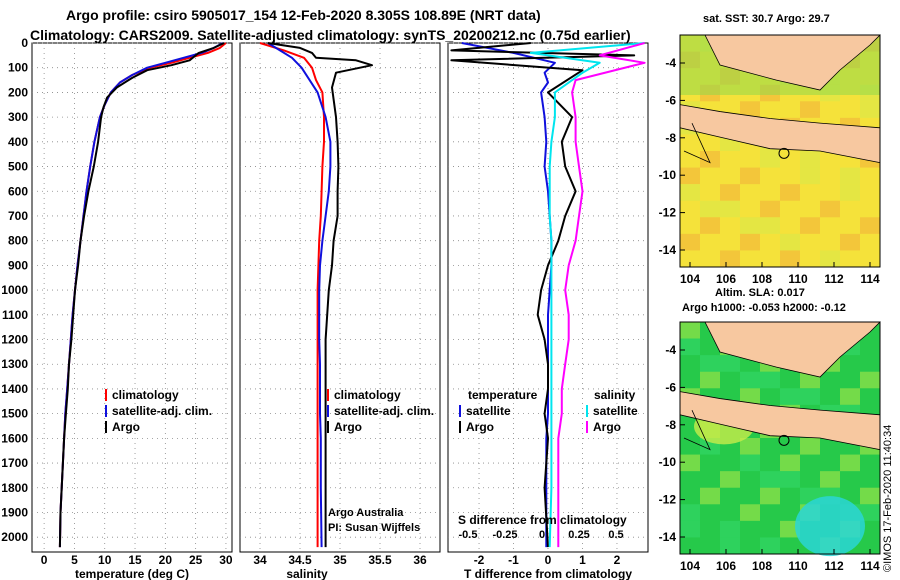 The image size is (900, 580). Describe the element at coordinates (764, 308) in the screenshot. I see `sla-map-subtitle: Argo h1000: -0.053 h2000: -0.12` at that location.